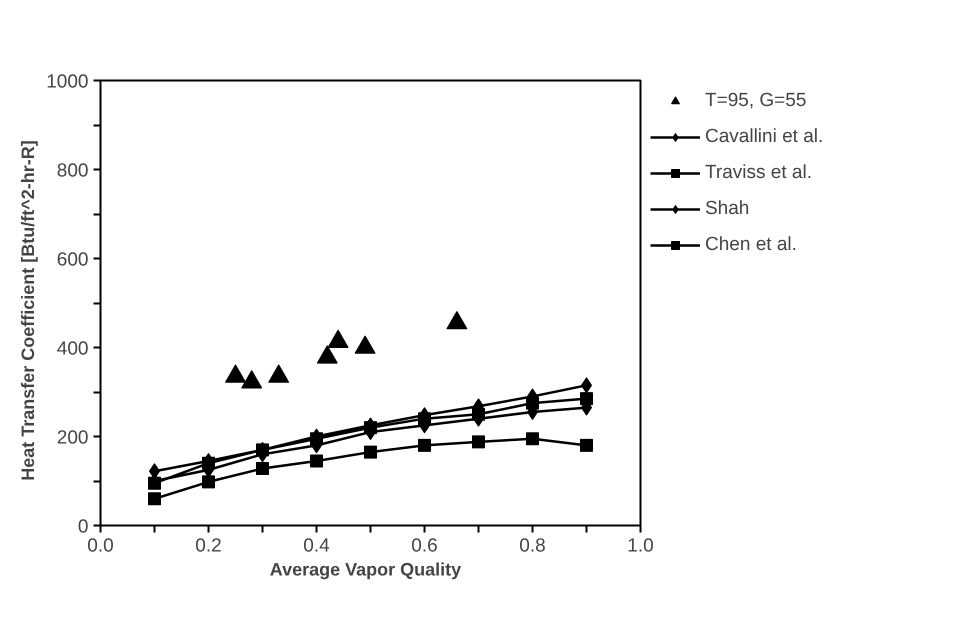  What do you see at coordinates (366, 570) in the screenshot?
I see `x-axis-title: Average Vapor Quality` at bounding box center [366, 570].